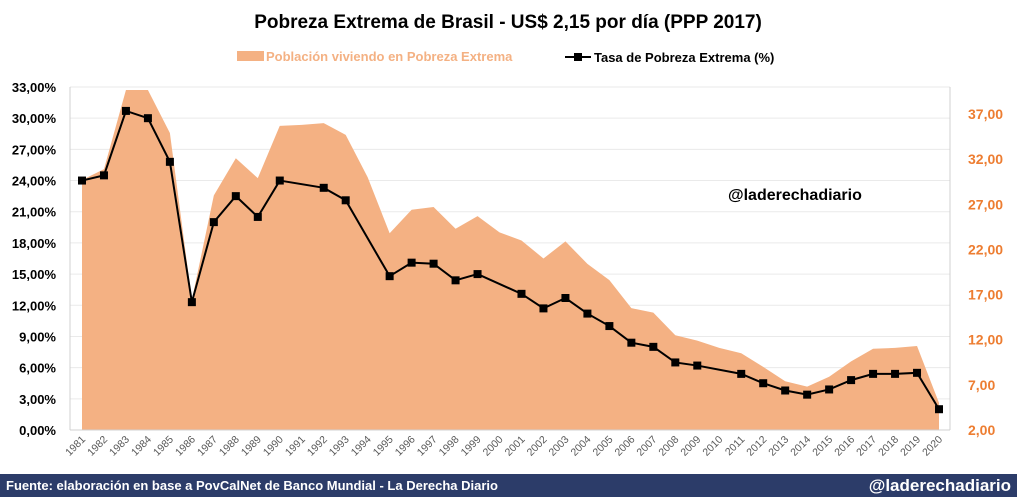  What do you see at coordinates (822, 446) in the screenshot?
I see `x-tick-label: 2015` at bounding box center [822, 446].